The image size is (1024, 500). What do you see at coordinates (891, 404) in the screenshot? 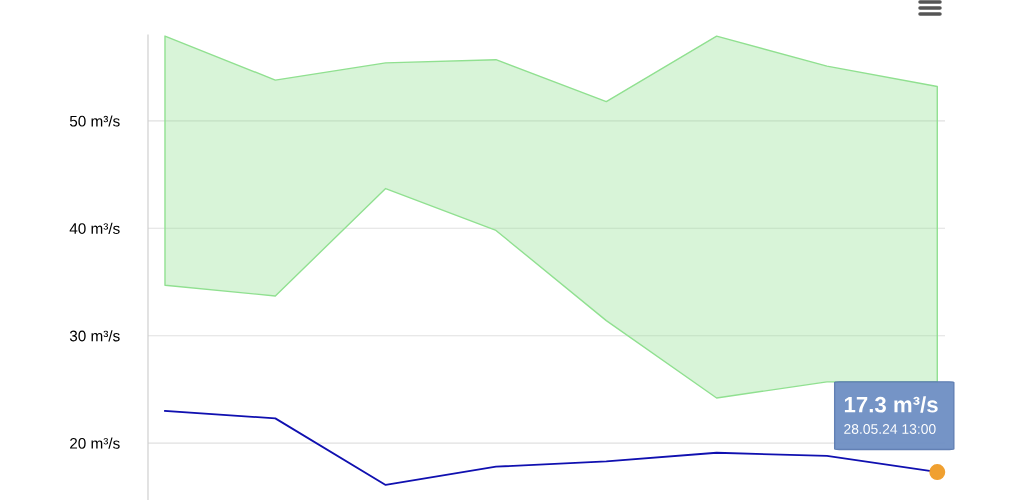
I see `annotation: 17.3 m³/s` at bounding box center [891, 404].